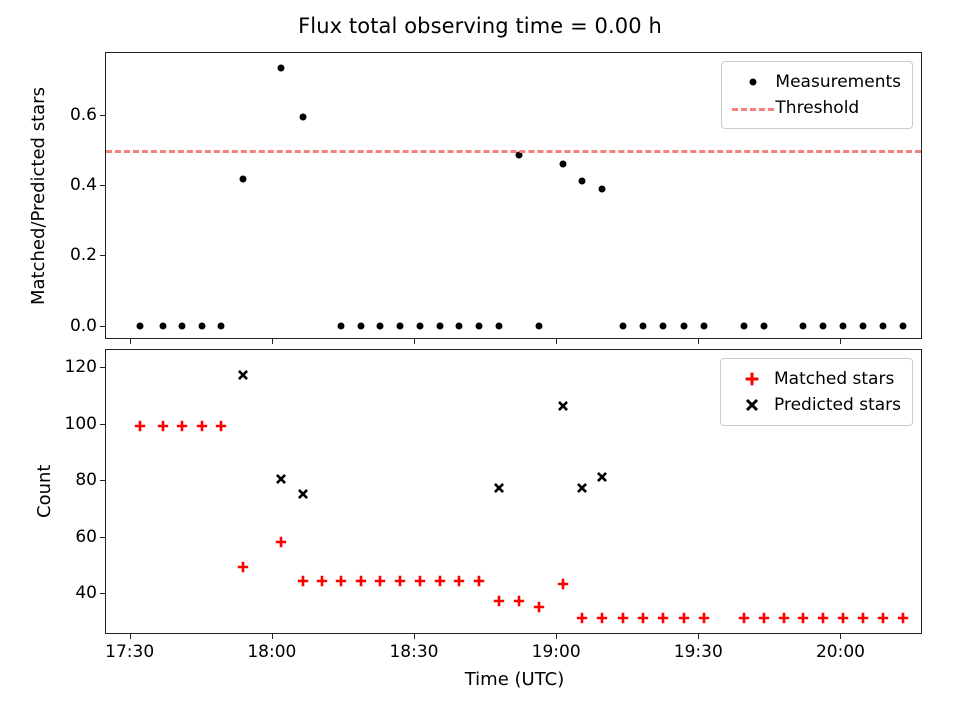 The width and height of the screenshot is (960, 720). Describe the element at coordinates (837, 404) in the screenshot. I see `legend-label-predicted-stars: Predicted stars` at that location.